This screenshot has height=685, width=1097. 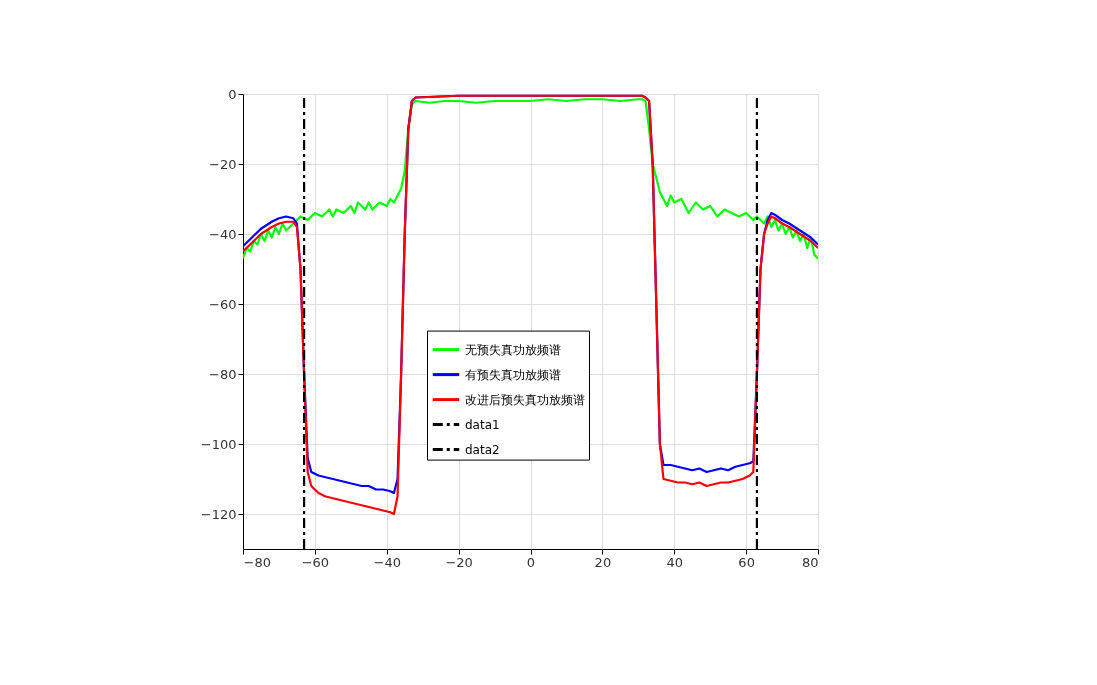 What do you see at coordinates (513, 374) in the screenshot?
I see `legend-label: 有预失真功放频谱` at bounding box center [513, 374].